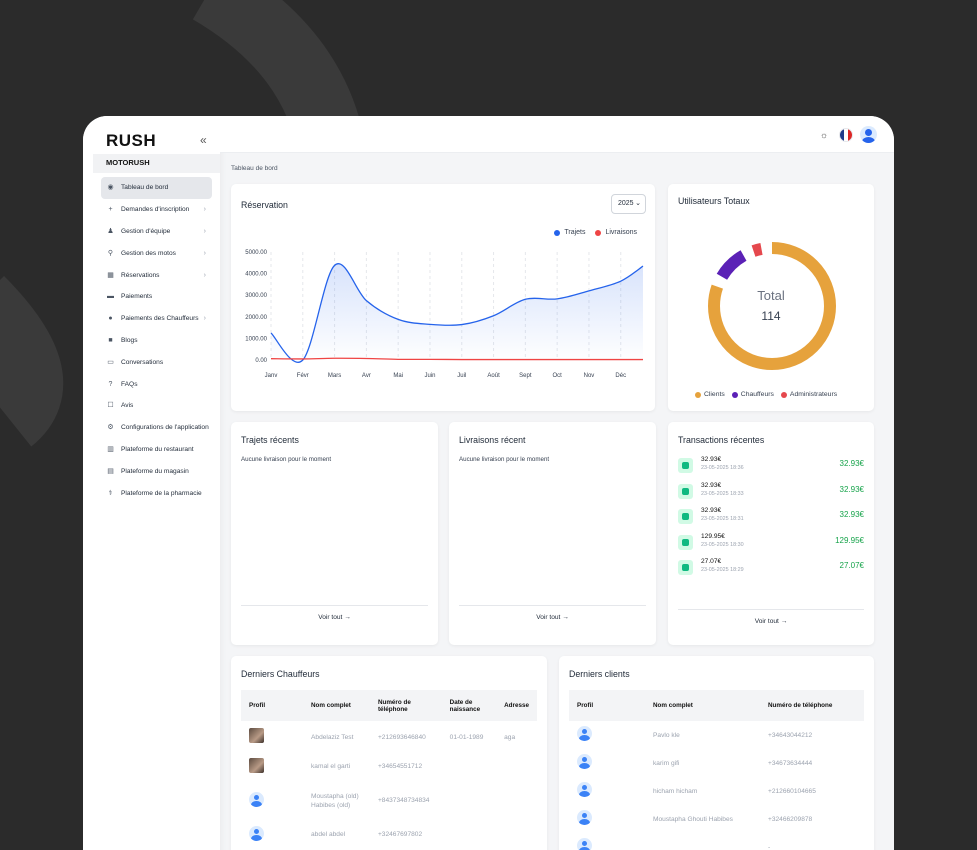  What do you see at coordinates (675, 791) in the screenshot?
I see `client-name: hicham hicham` at bounding box center [675, 791].